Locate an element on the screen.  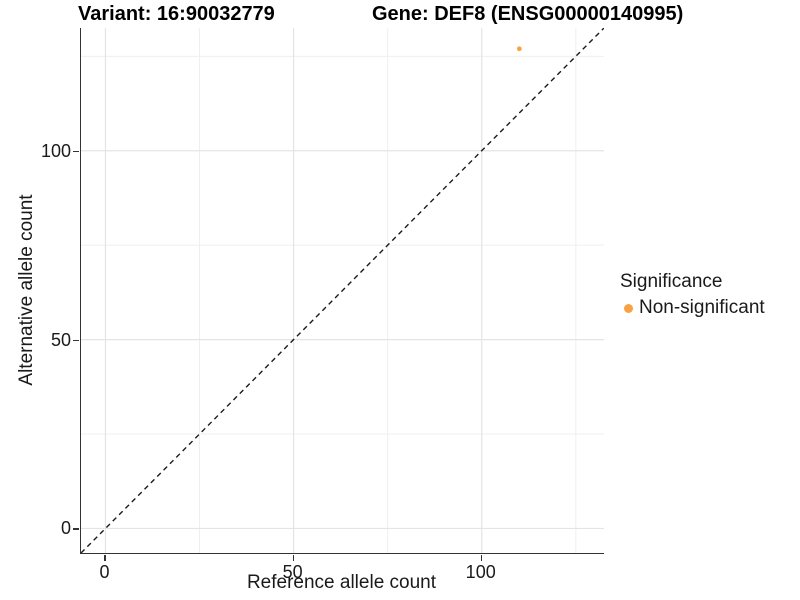
plot-title-variant: Variant: 16:90032779 is located at coordinates (176, 14).